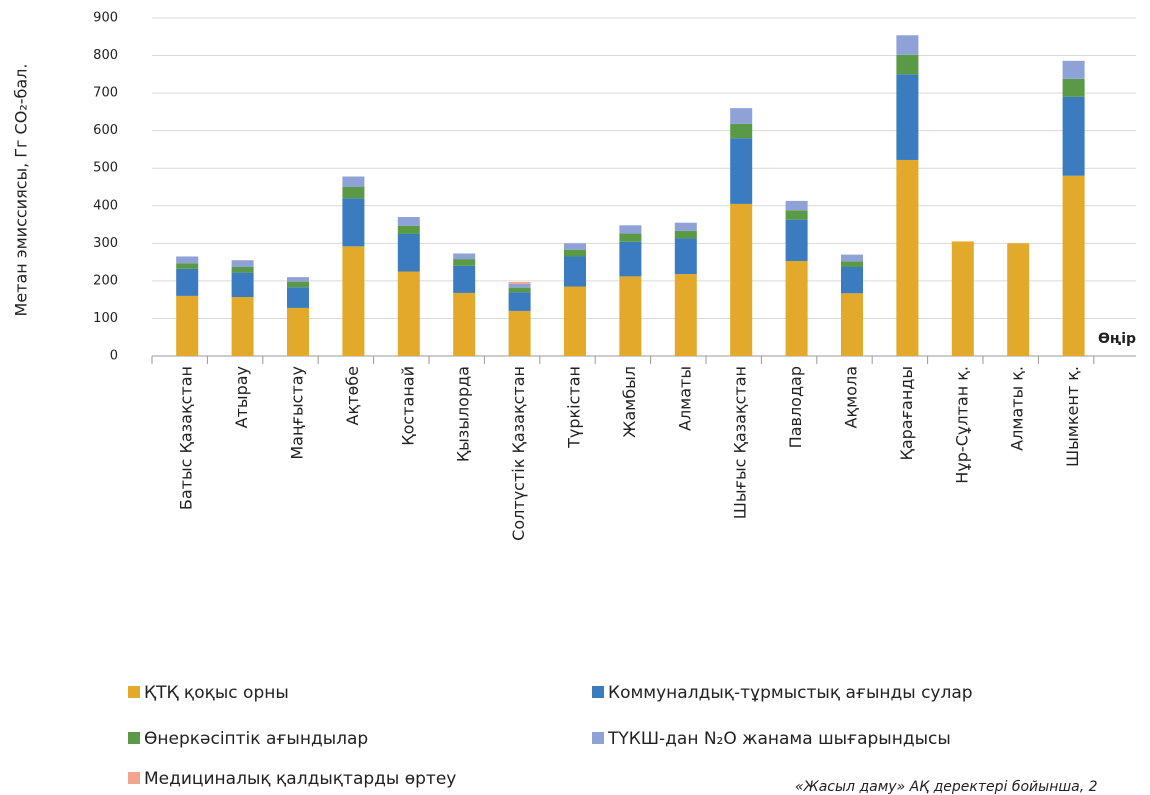  I want to click on x-tick-label: Шымкент қ., so click(1072, 416).